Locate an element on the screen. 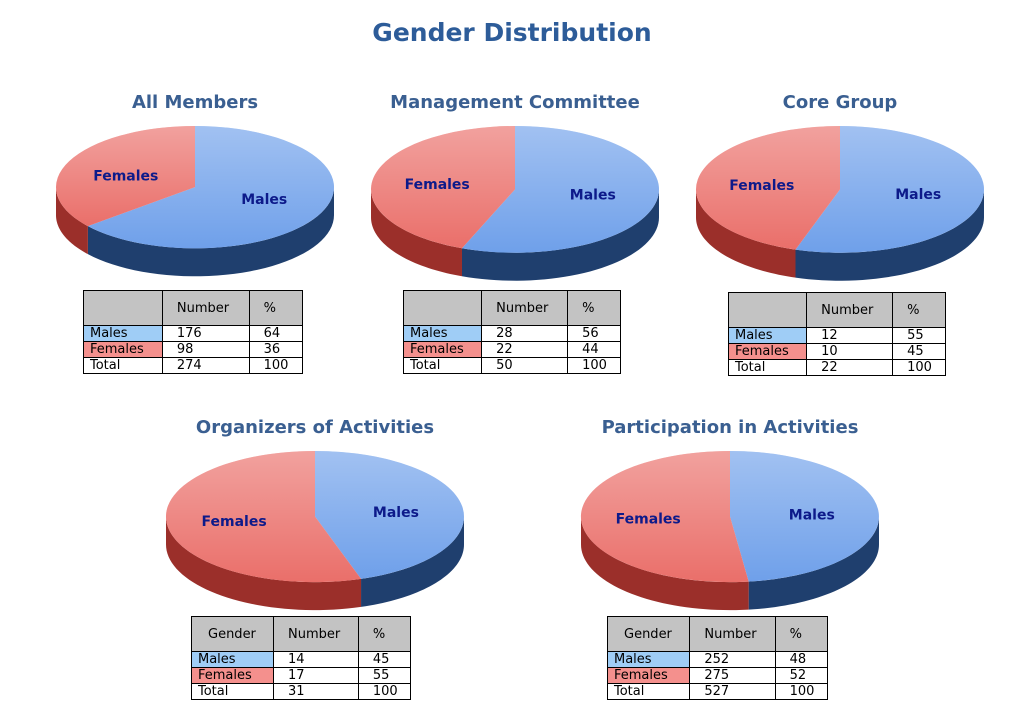 This screenshot has height=719, width=1024. table-row: Total 31 100 is located at coordinates (301, 691).